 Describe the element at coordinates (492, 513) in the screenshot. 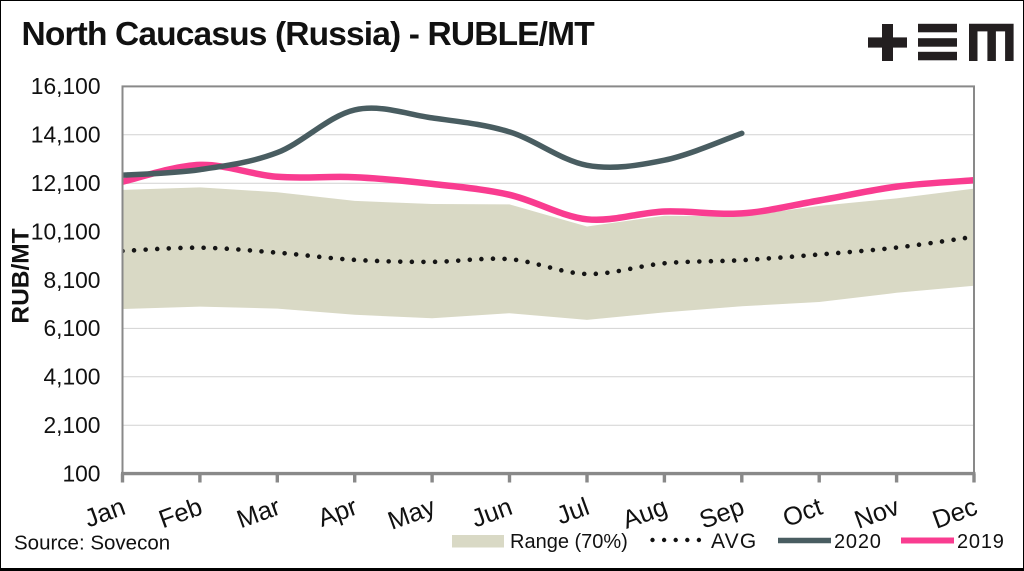

I see `svg-text: Jun` at that location.